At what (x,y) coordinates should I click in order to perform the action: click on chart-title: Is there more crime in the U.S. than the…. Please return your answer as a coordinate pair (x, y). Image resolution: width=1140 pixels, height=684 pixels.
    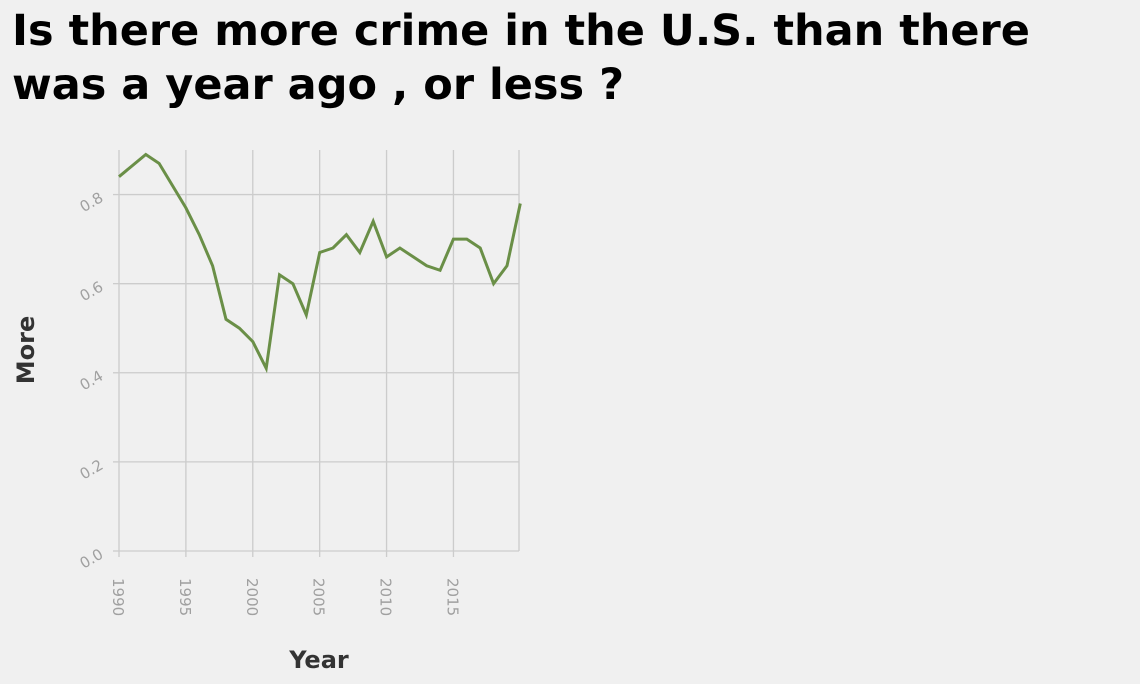
    Looking at the image, I should click on (521, 58).